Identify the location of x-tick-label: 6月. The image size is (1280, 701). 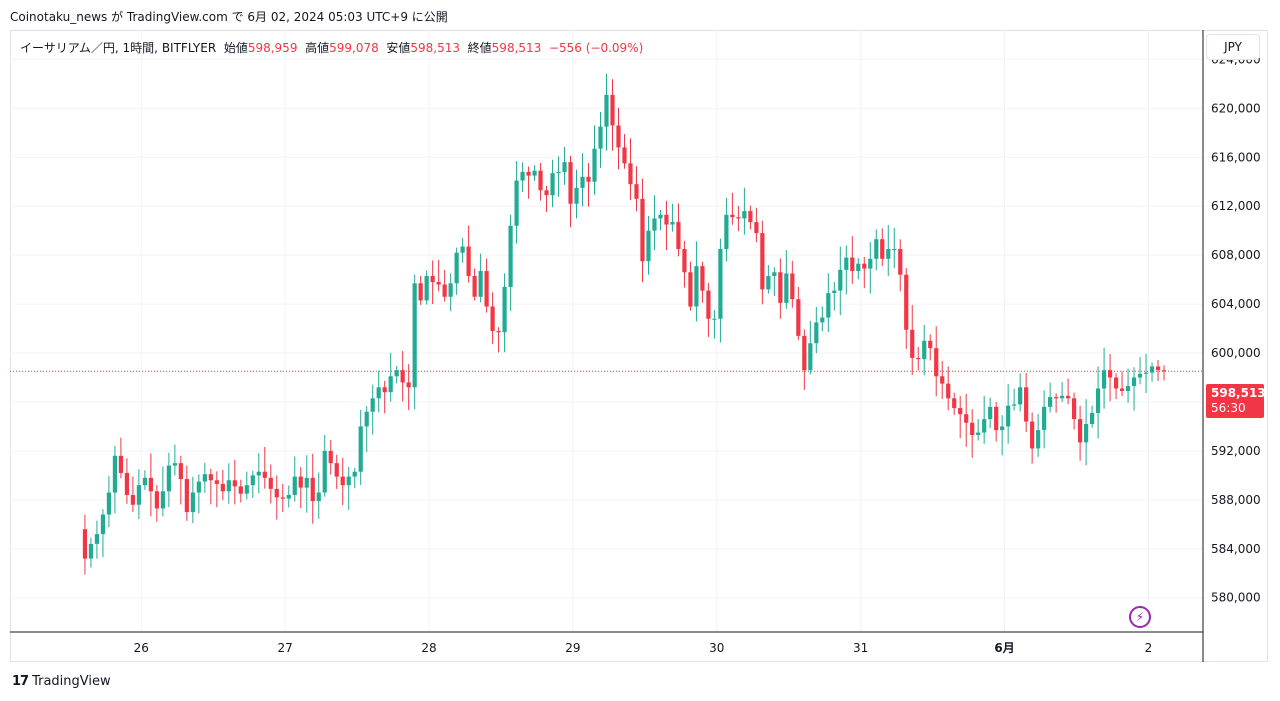
(1004, 648).